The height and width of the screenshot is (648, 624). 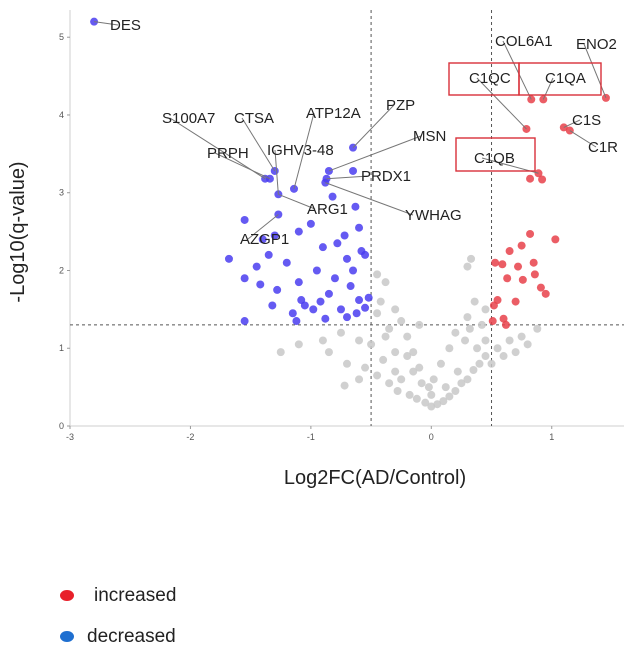 What do you see at coordinates (386, 176) in the screenshot?
I see `gene-label: PRDX1` at bounding box center [386, 176].